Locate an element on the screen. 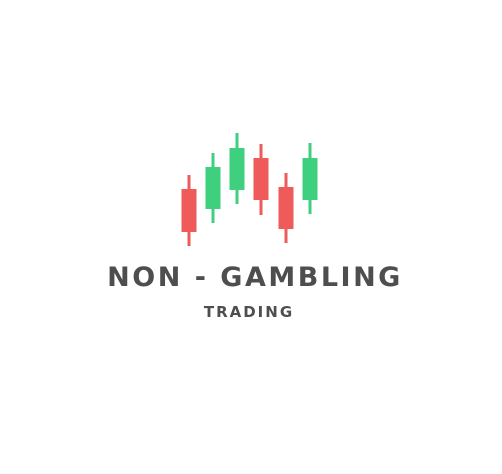  brand-name: NON - GAMBLING is located at coordinates (255, 277).